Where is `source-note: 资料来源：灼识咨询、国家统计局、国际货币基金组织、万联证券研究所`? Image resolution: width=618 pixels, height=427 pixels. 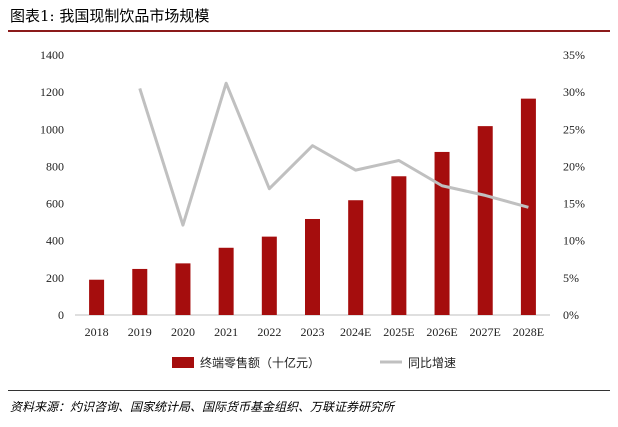
source-note: 资料来源：灼识咨询、国家统计局、国际货币基金组织、万联证券研究所 is located at coordinates (202, 407).